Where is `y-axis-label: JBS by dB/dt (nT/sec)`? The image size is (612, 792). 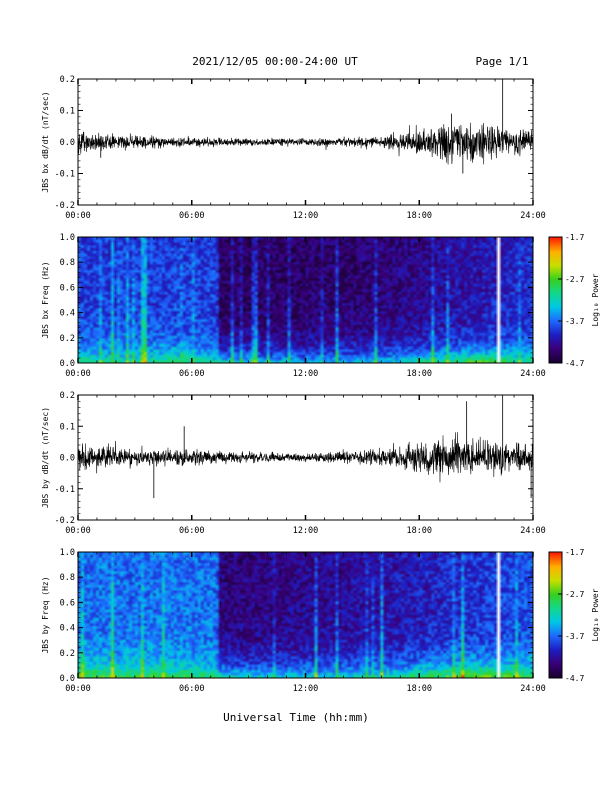
y-axis-label: JBS by dB/dt (nT/sec) is located at coordinates (45, 457).